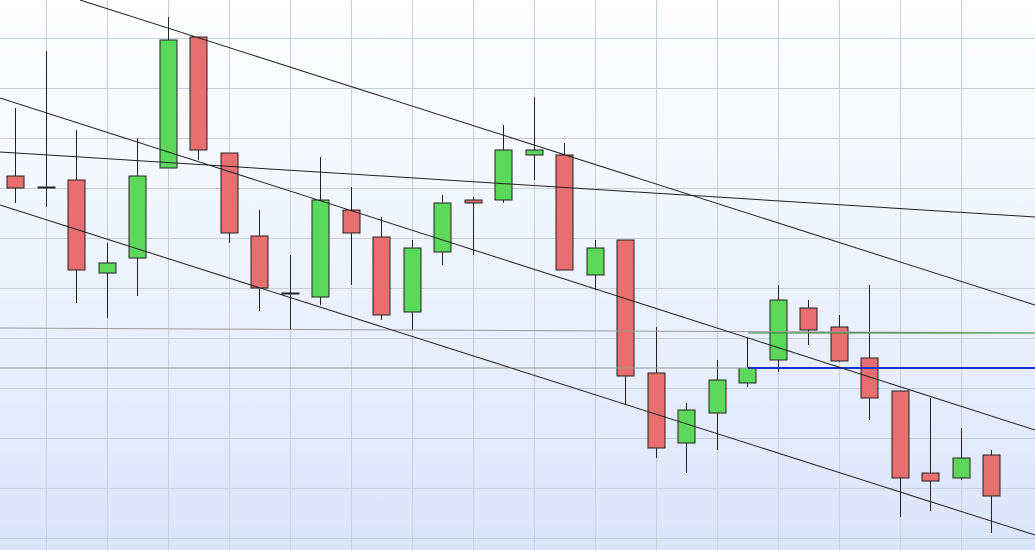  I want to click on horizontal-line, so click(517, 330).